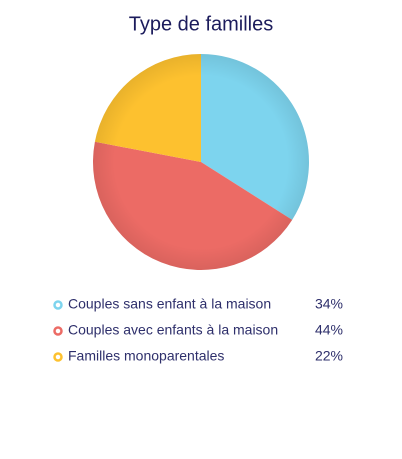 Image resolution: width=402 pixels, height=459 pixels. Describe the element at coordinates (146, 356) in the screenshot. I see `legend-label: Familles monoparentales` at that location.